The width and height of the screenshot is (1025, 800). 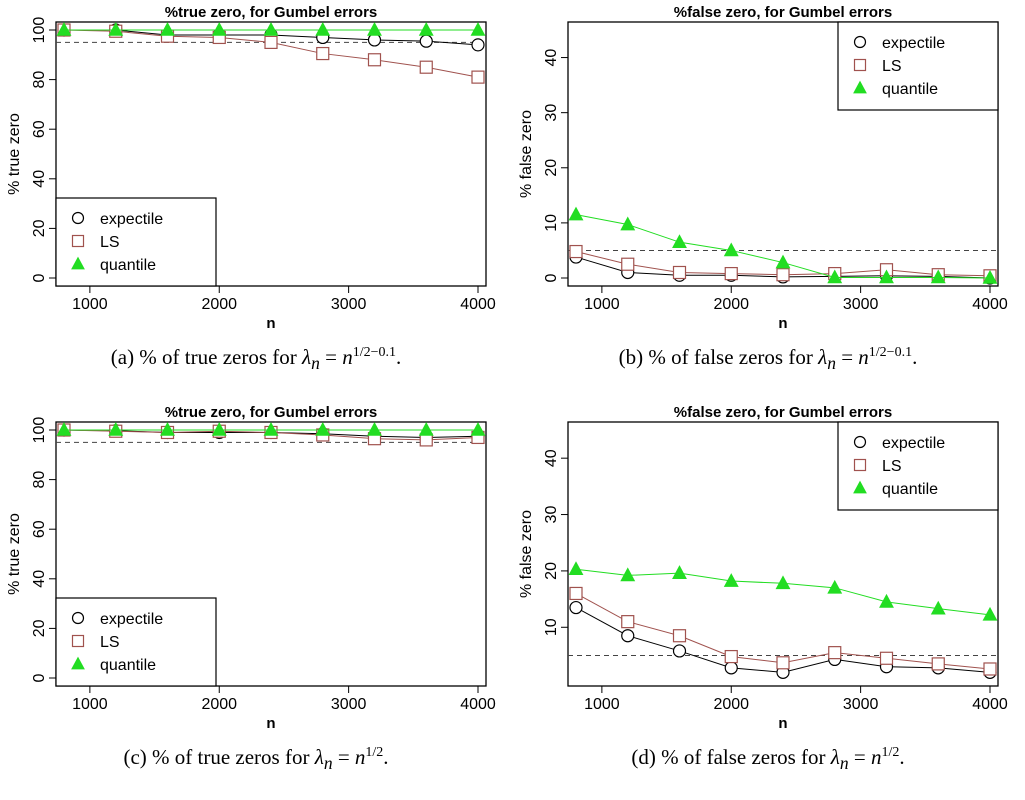 I want to click on caption-b: (b) % of false zeros for λn = n1/2−0.1., so click(x=768, y=359).